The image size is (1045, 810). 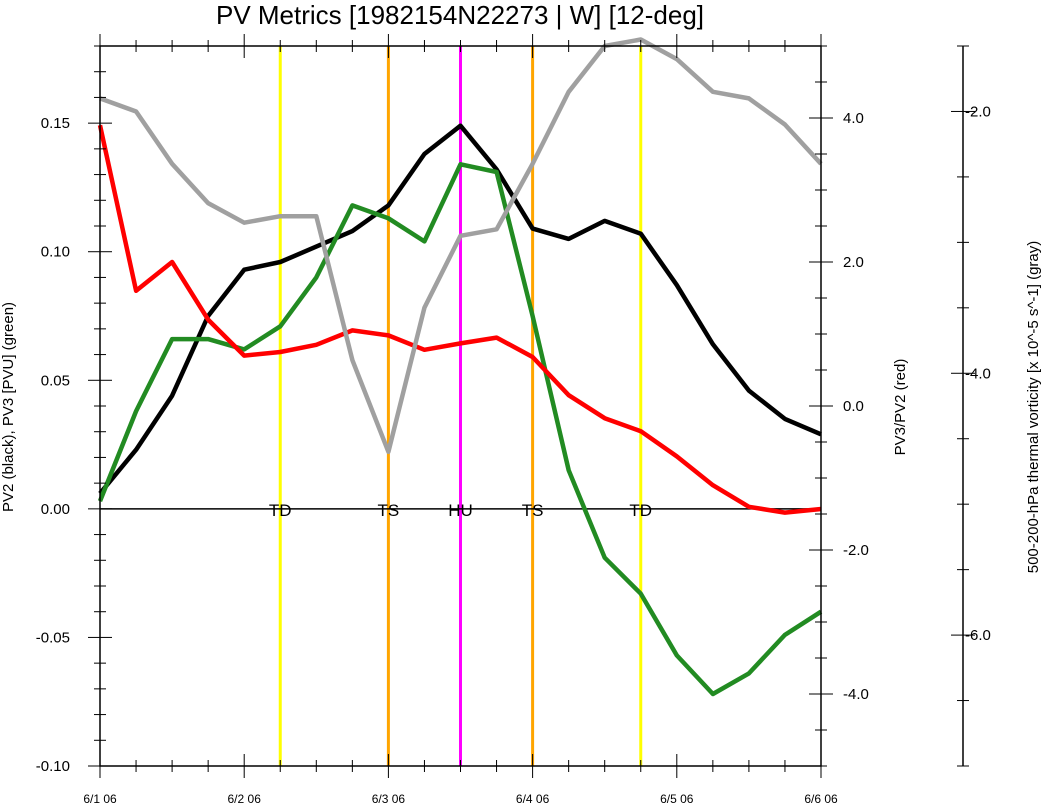 What do you see at coordinates (389, 510) in the screenshot?
I see `stage-label-1: TS` at bounding box center [389, 510].